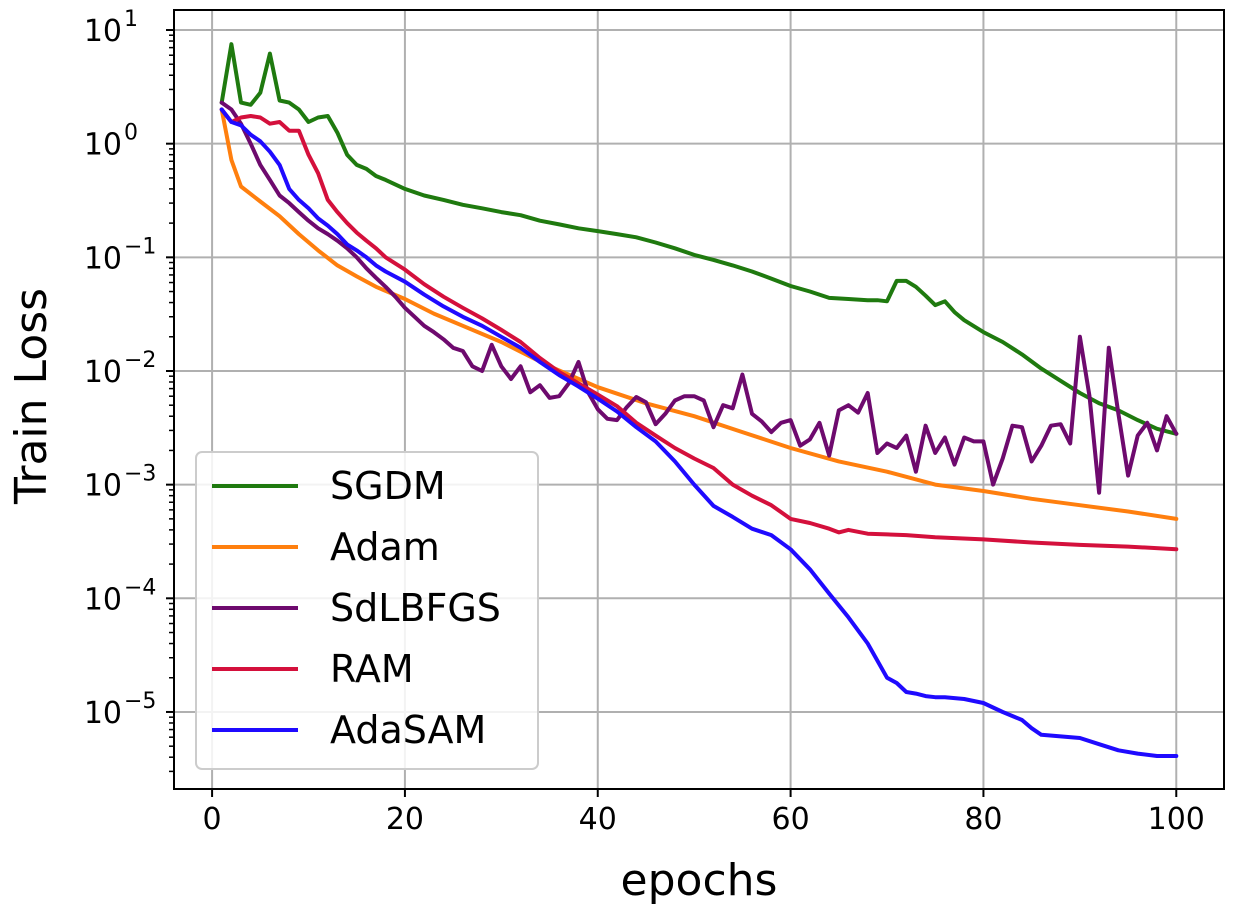  I want to click on legend: SGDM Adam SdLBFGS RAM AdaSAM, so click(367, 610).